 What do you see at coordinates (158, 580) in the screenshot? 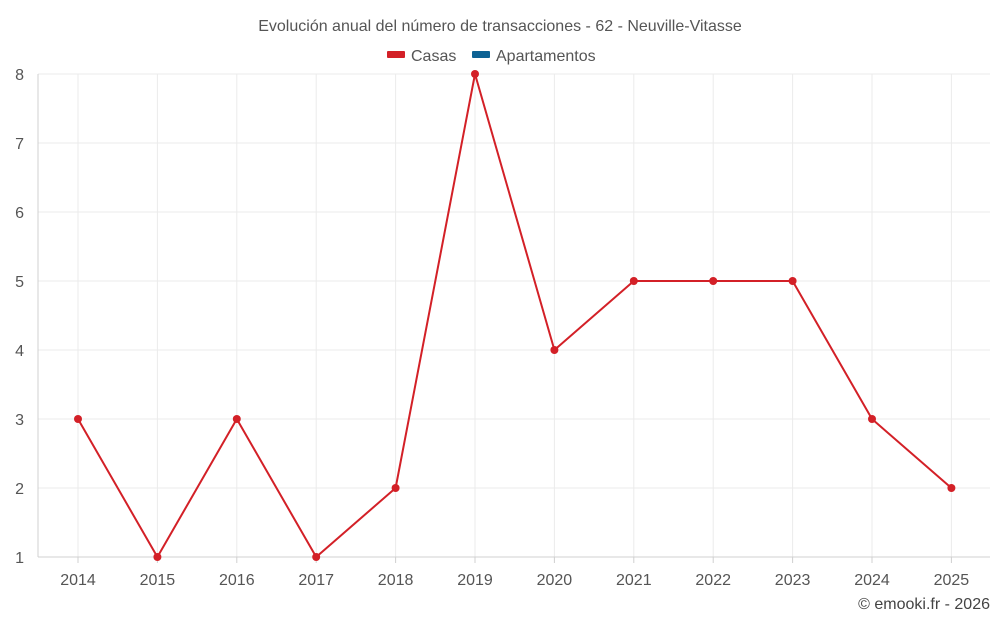
I see `x-tick-label-2015: 2015` at bounding box center [158, 580].